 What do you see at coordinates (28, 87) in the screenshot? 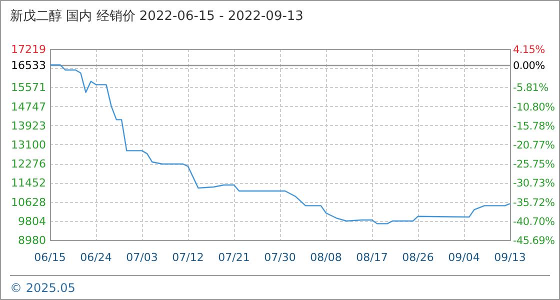
I see `y-tick-label: 15571` at bounding box center [28, 87].